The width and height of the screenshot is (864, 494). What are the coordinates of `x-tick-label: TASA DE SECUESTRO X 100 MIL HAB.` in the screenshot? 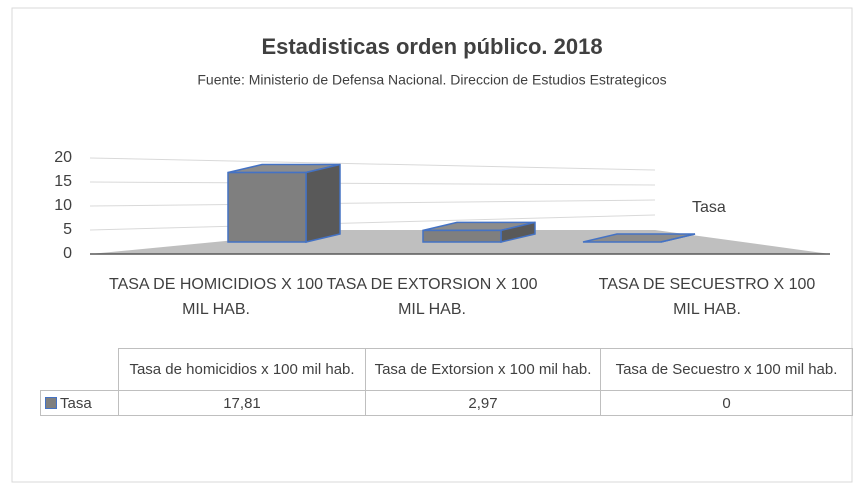 It's located at (707, 297).